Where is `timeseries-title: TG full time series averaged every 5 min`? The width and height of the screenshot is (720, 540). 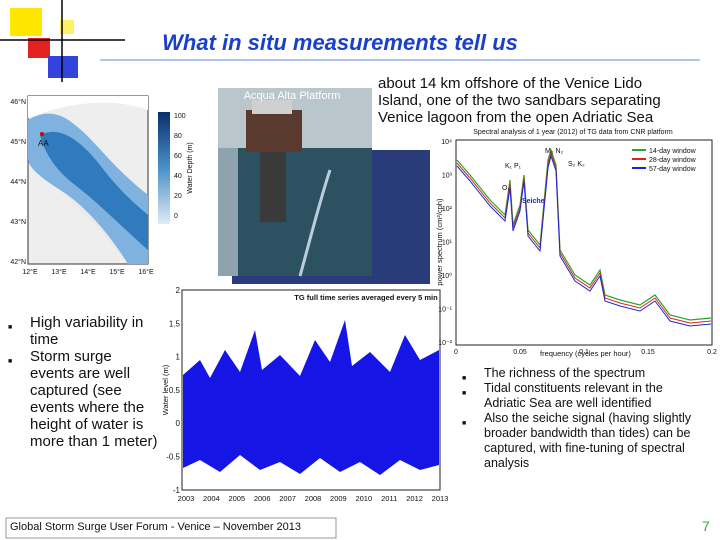 timeseries-title: TG full time series averaged every 5 min is located at coordinates (366, 297).